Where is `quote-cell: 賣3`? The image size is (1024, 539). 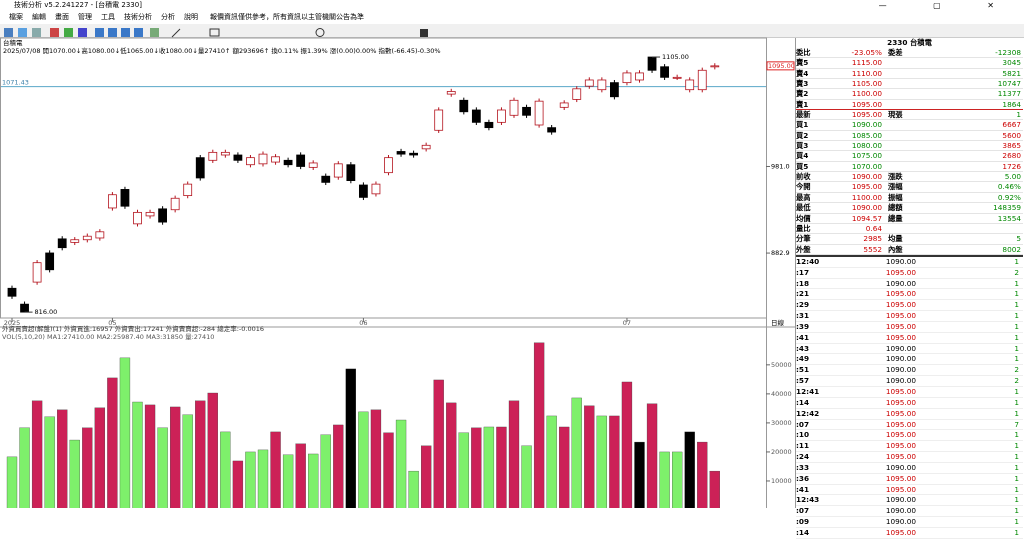 quote-cell: 賣3 is located at coordinates (802, 84).